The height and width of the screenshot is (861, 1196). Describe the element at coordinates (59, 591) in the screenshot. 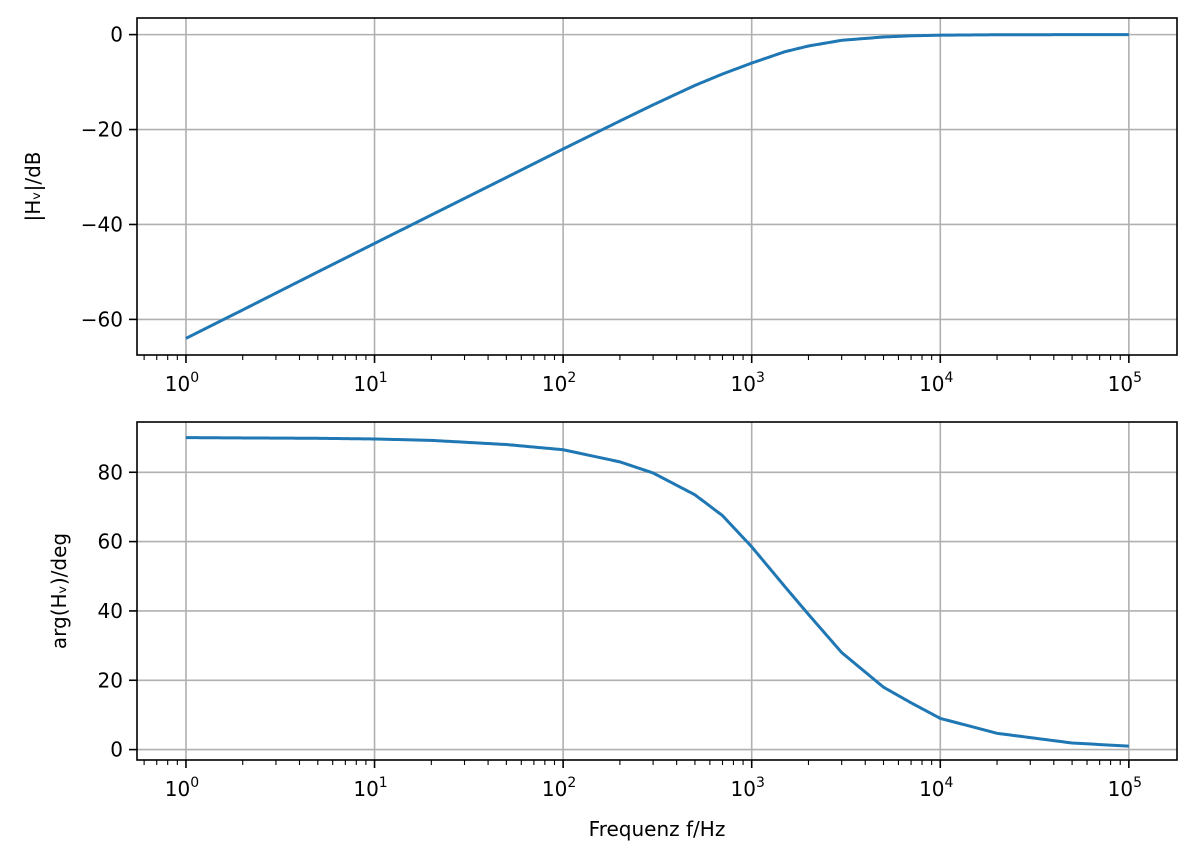

I see `y-axis-label: arg(Hᵥ)/deg` at that location.